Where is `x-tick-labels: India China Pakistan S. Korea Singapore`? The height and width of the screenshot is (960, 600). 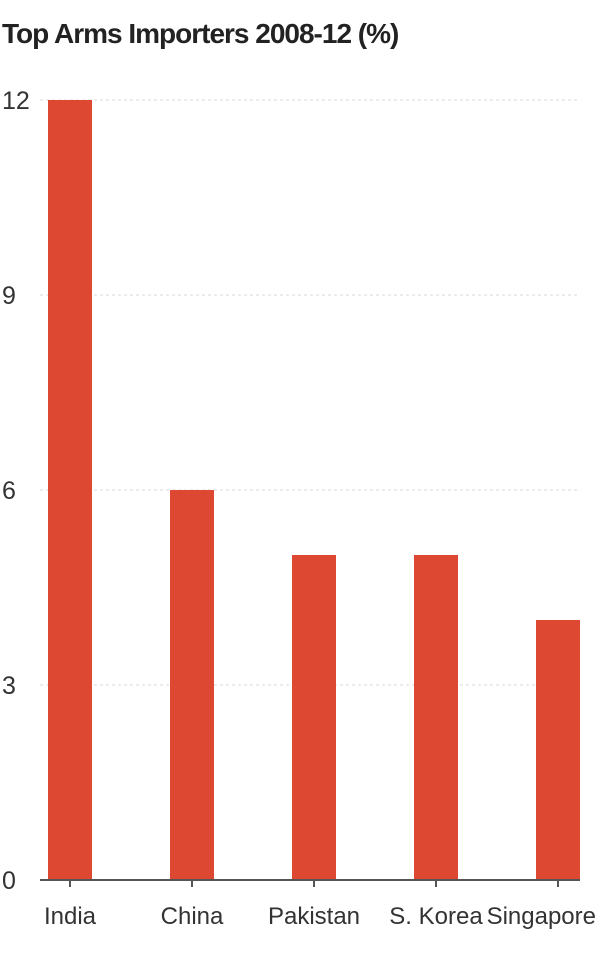
x-tick-labels: India China Pakistan S. Korea Singapore is located at coordinates (320, 916).